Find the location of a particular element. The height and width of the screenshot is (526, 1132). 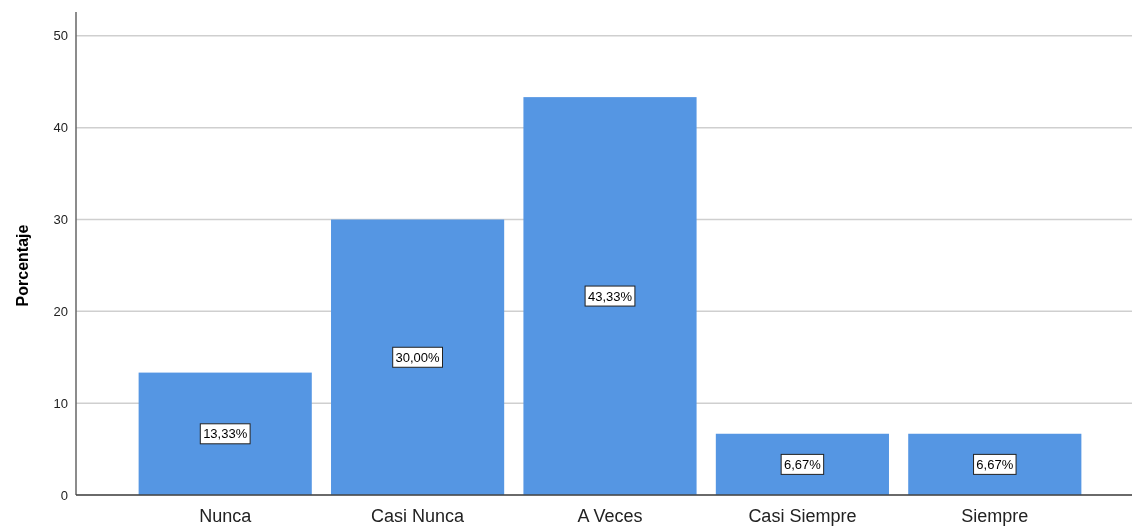

data-label: 30,00% is located at coordinates (418, 357).